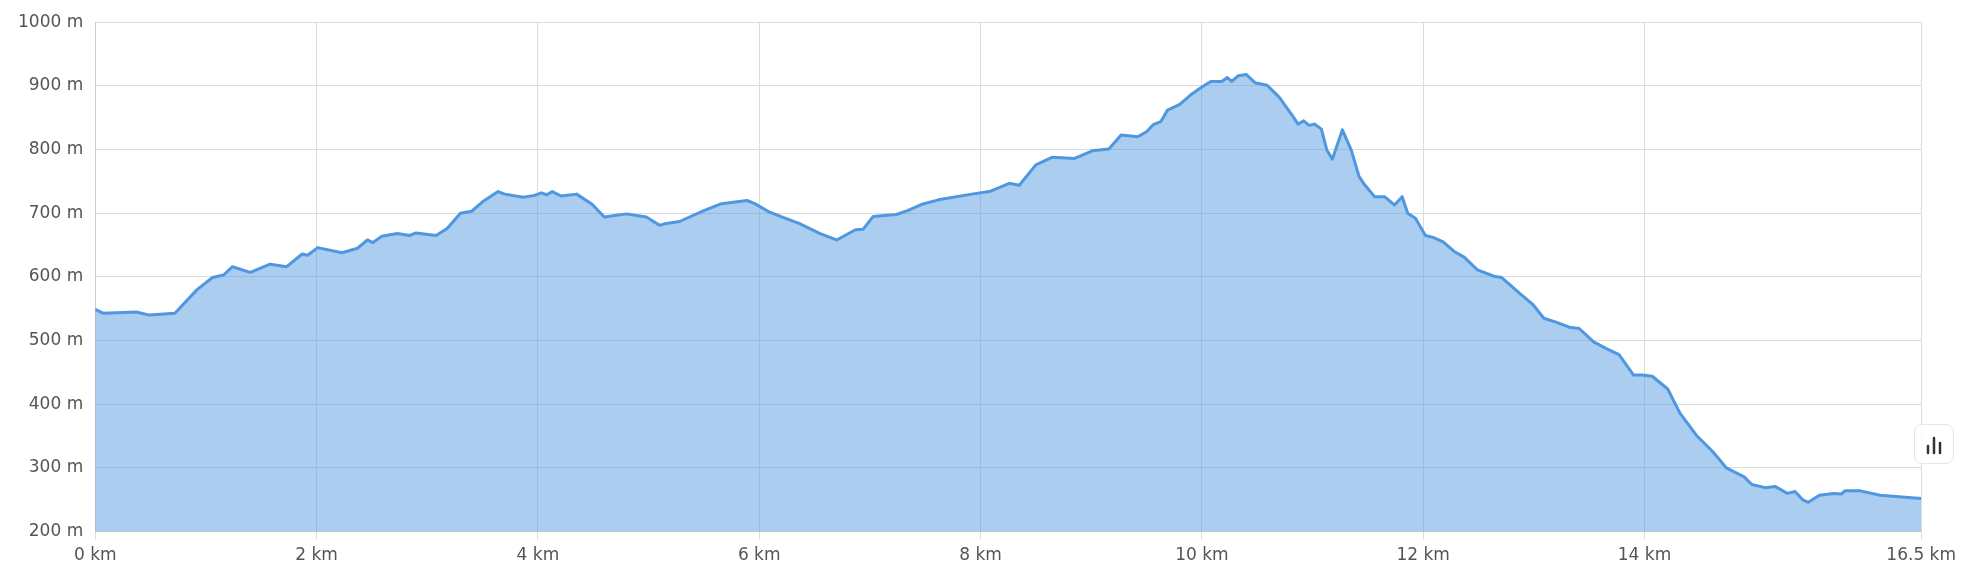  What do you see at coordinates (759, 554) in the screenshot?
I see `x-tick-label: 6 km` at bounding box center [759, 554].